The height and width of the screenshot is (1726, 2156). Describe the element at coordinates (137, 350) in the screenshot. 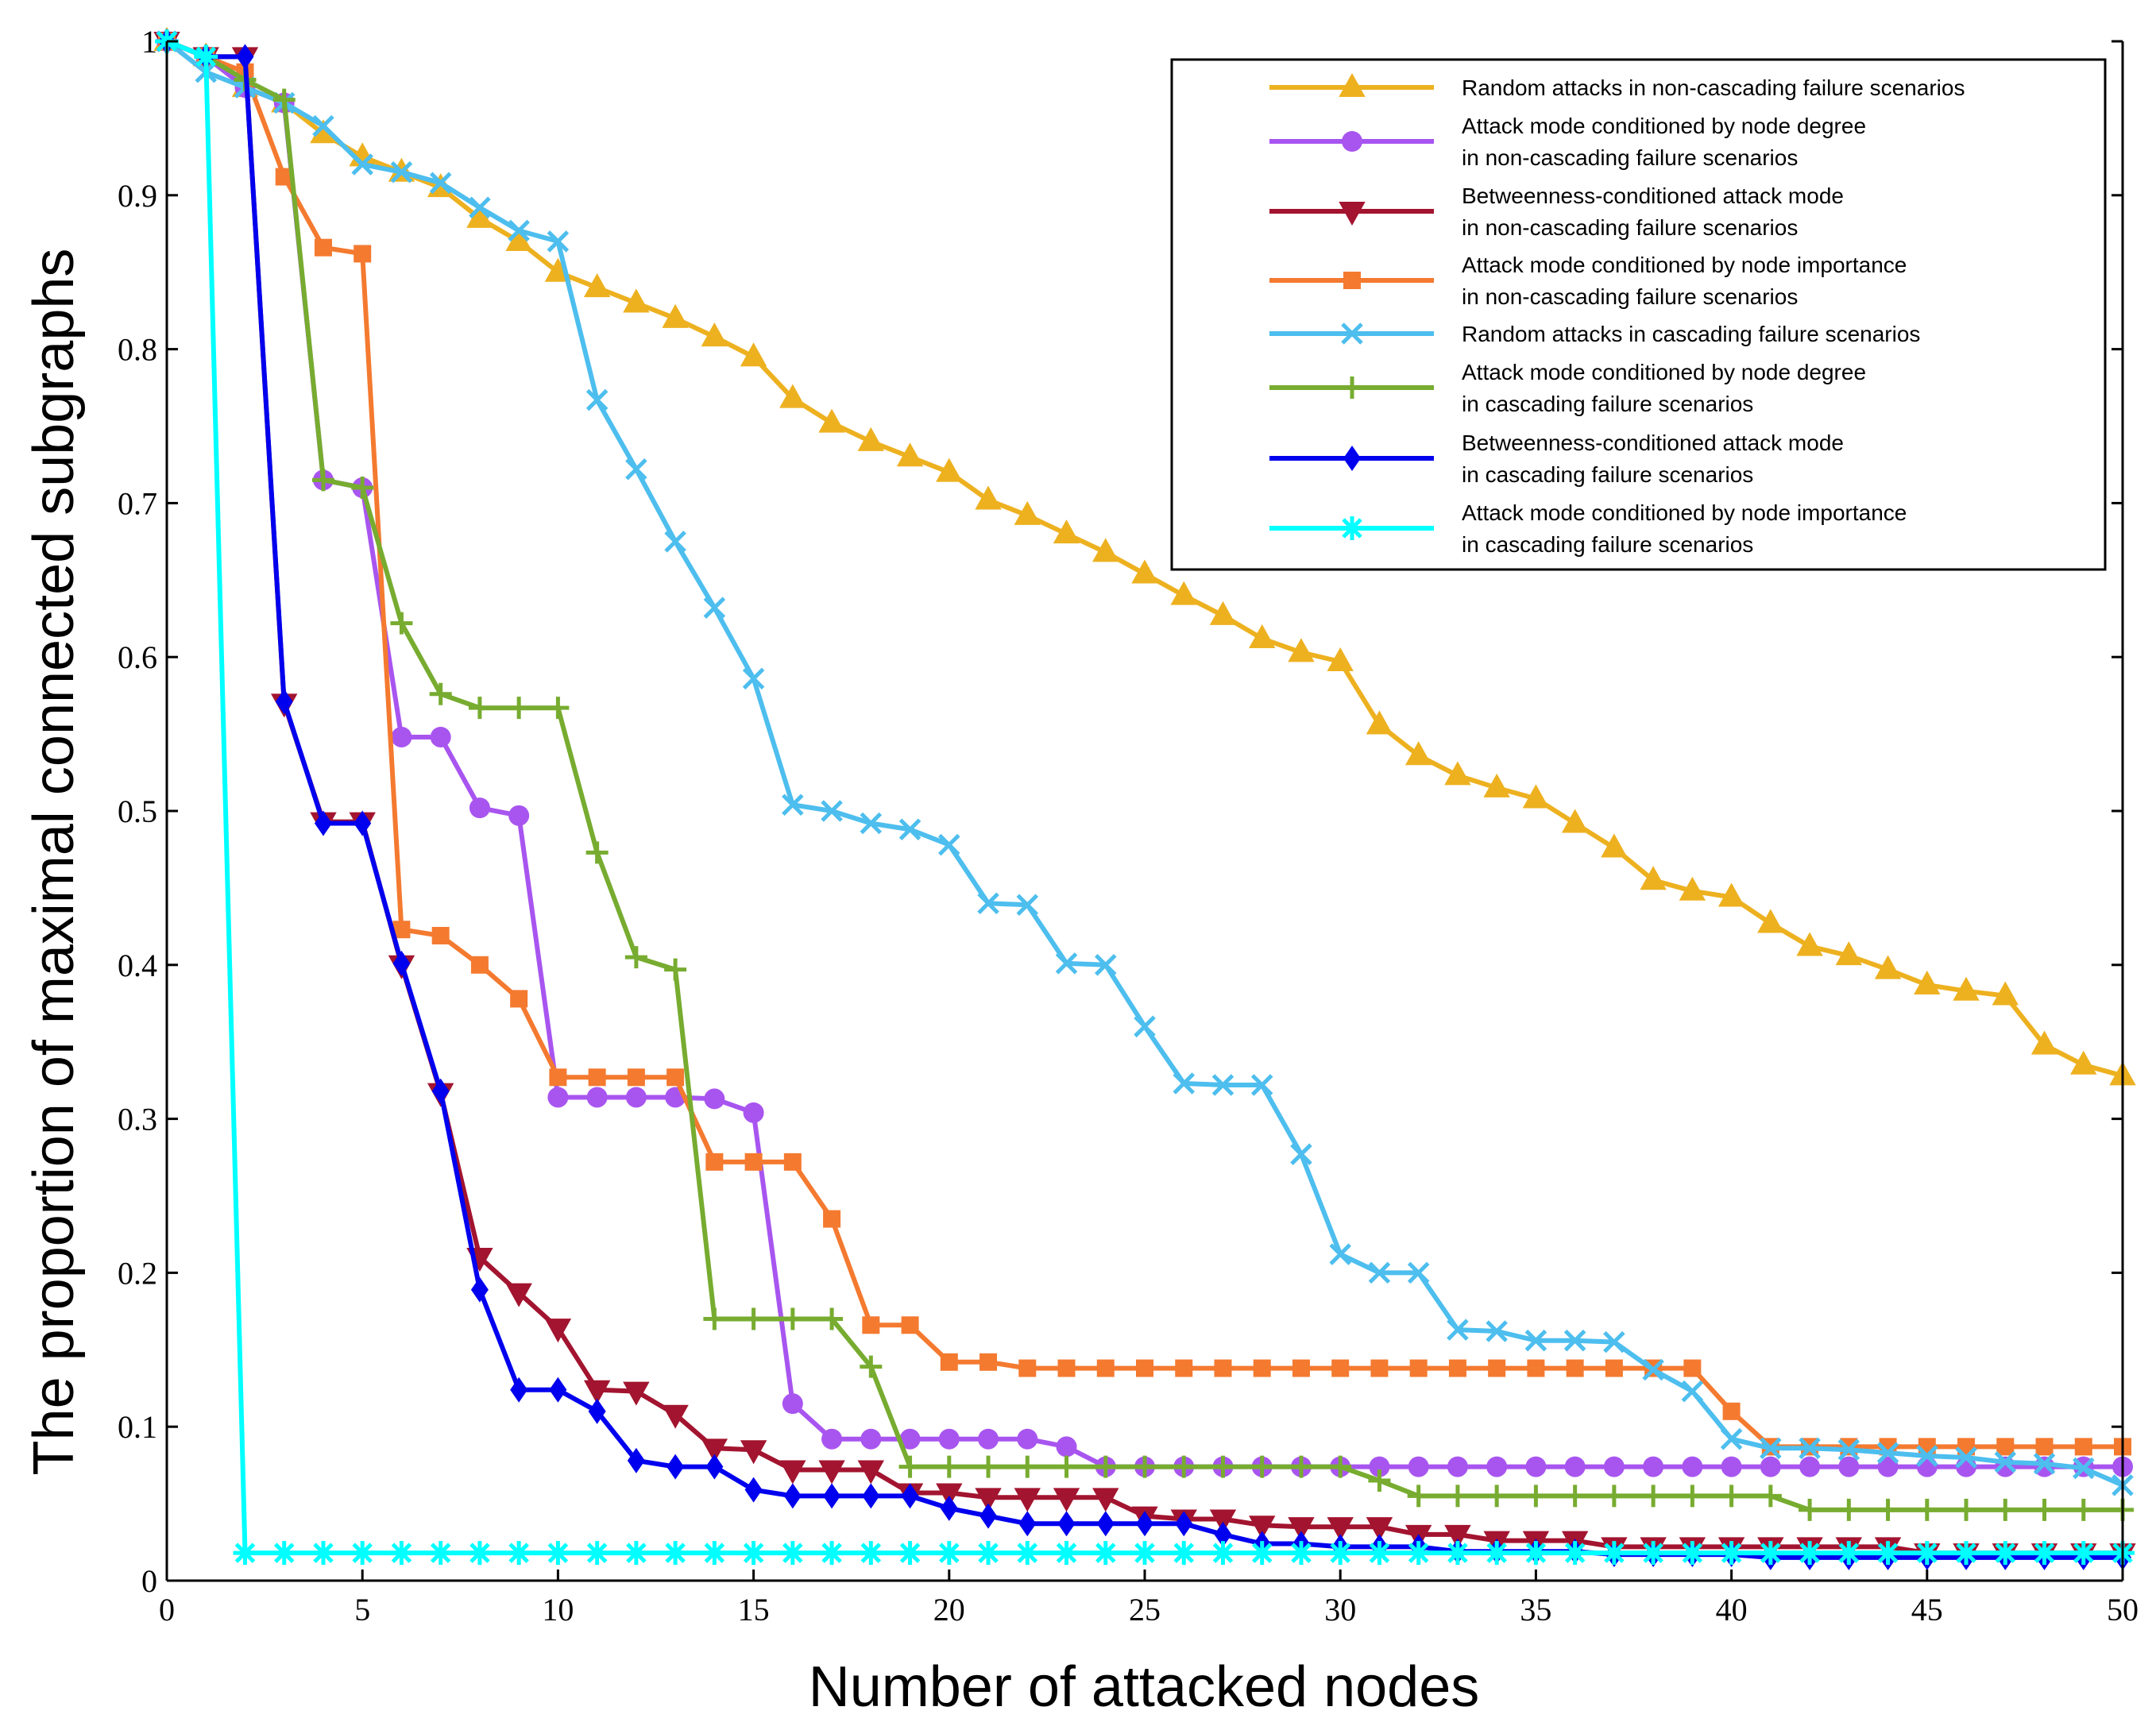

I see `y-tick-label: 0.8` at that location.